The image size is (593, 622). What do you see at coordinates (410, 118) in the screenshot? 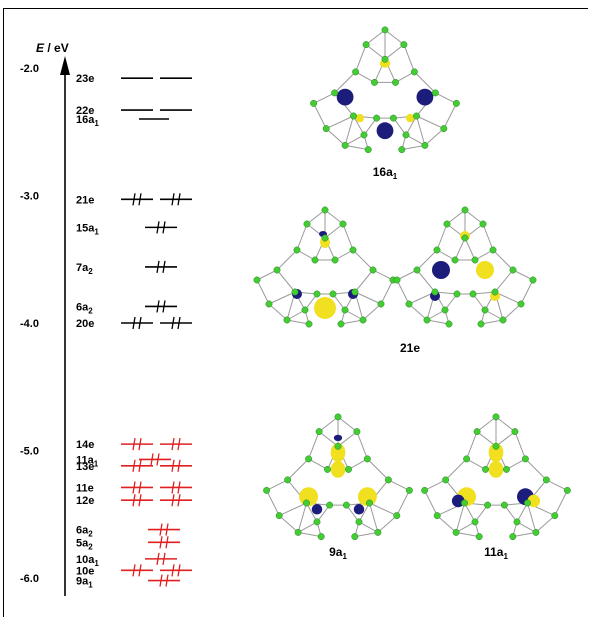
I see `orbital-16a1-lobe-yellow` at bounding box center [410, 118].